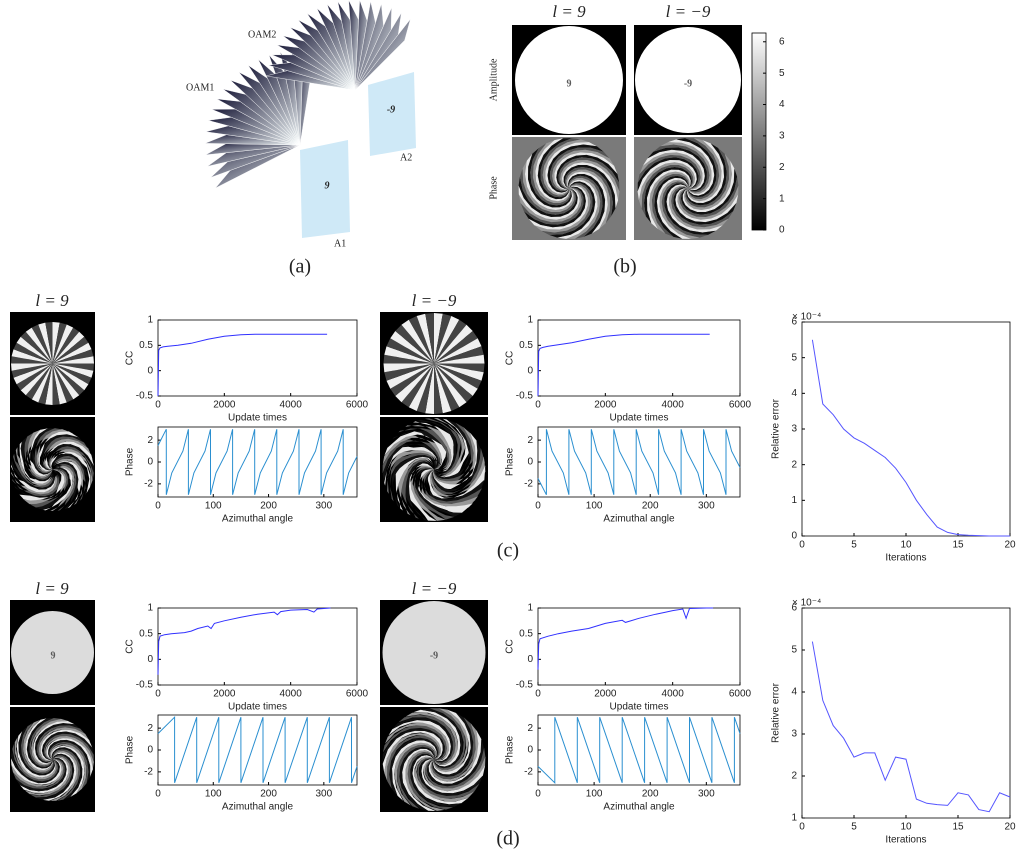  What do you see at coordinates (806, 317) in the screenshot?
I see `y-exponent: × 10⁻⁴` at bounding box center [806, 317].